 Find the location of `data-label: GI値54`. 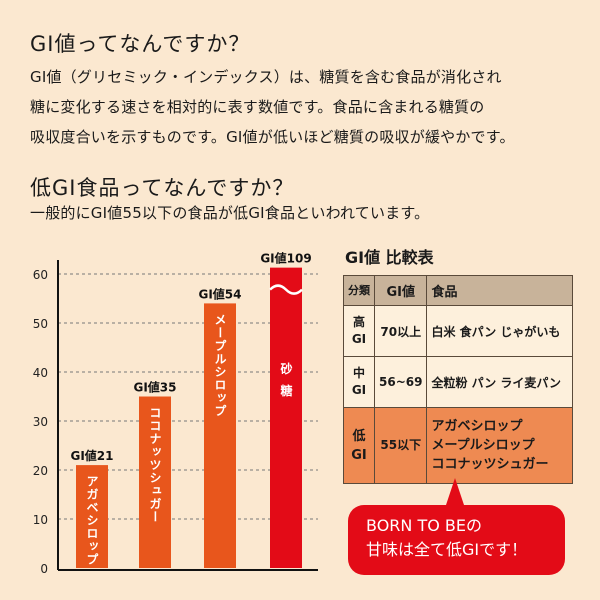

data-label: GI値54 is located at coordinates (219, 293).